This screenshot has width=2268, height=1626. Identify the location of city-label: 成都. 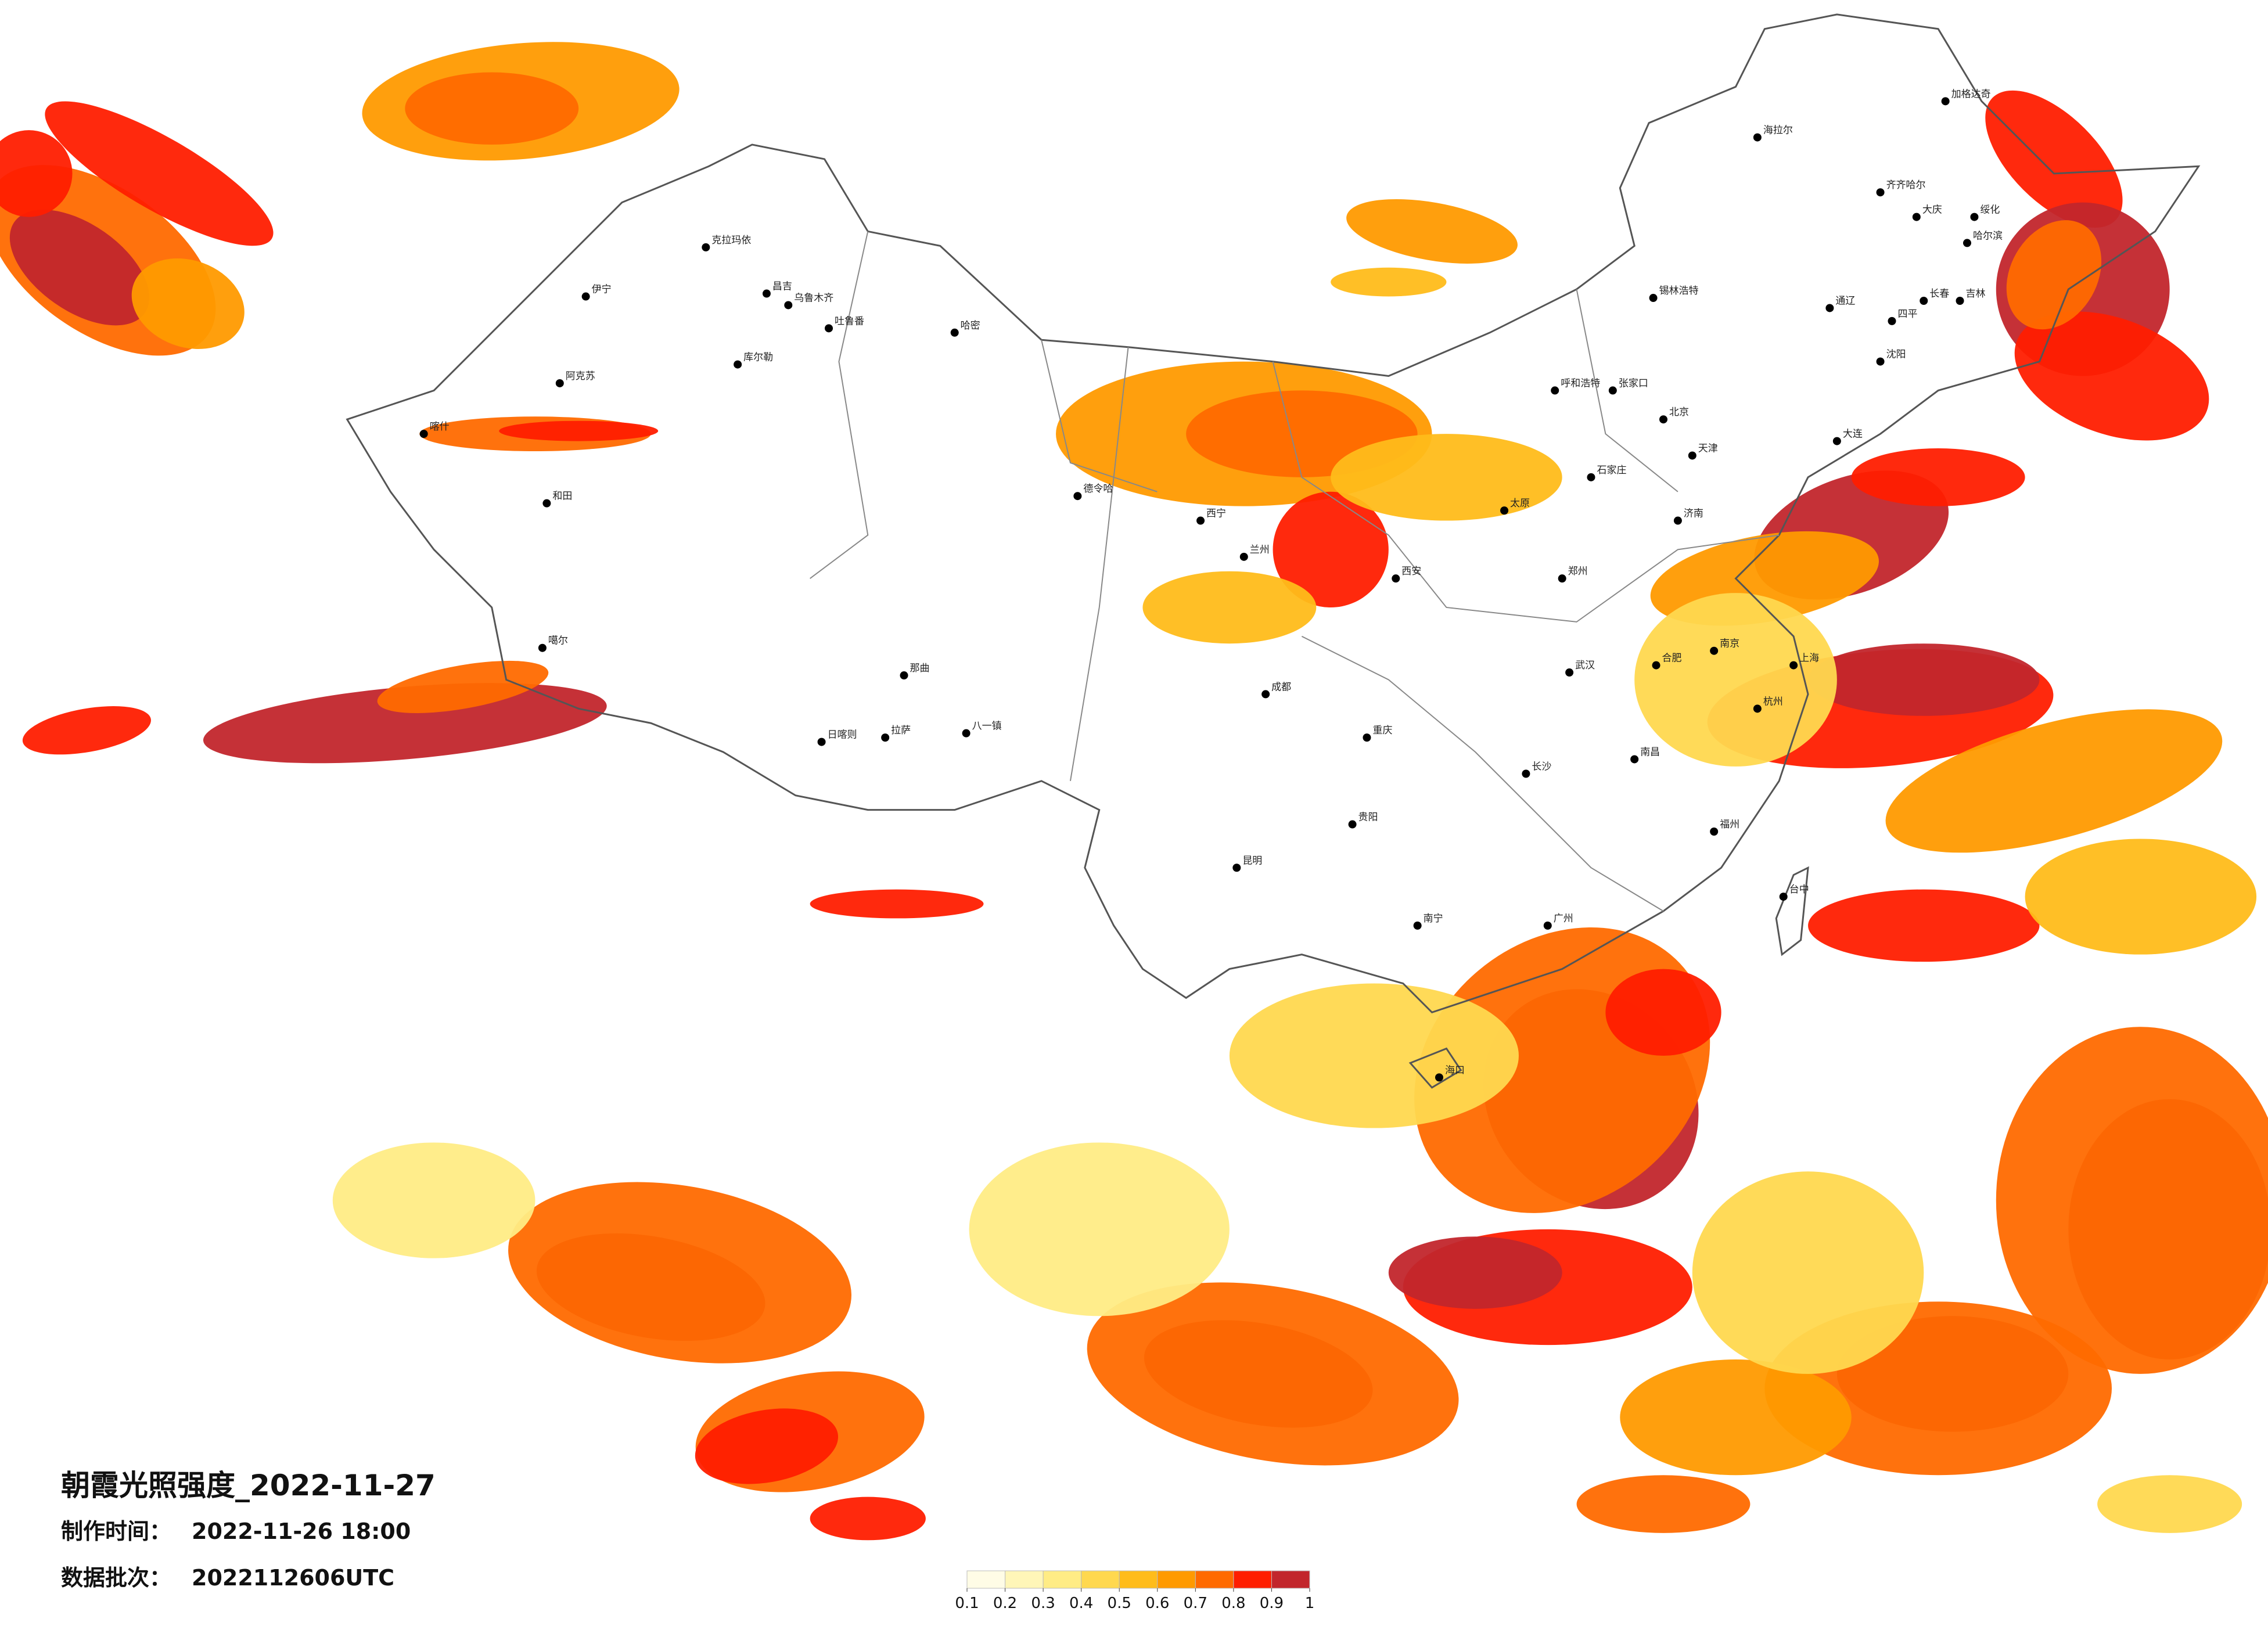
(1281, 687).